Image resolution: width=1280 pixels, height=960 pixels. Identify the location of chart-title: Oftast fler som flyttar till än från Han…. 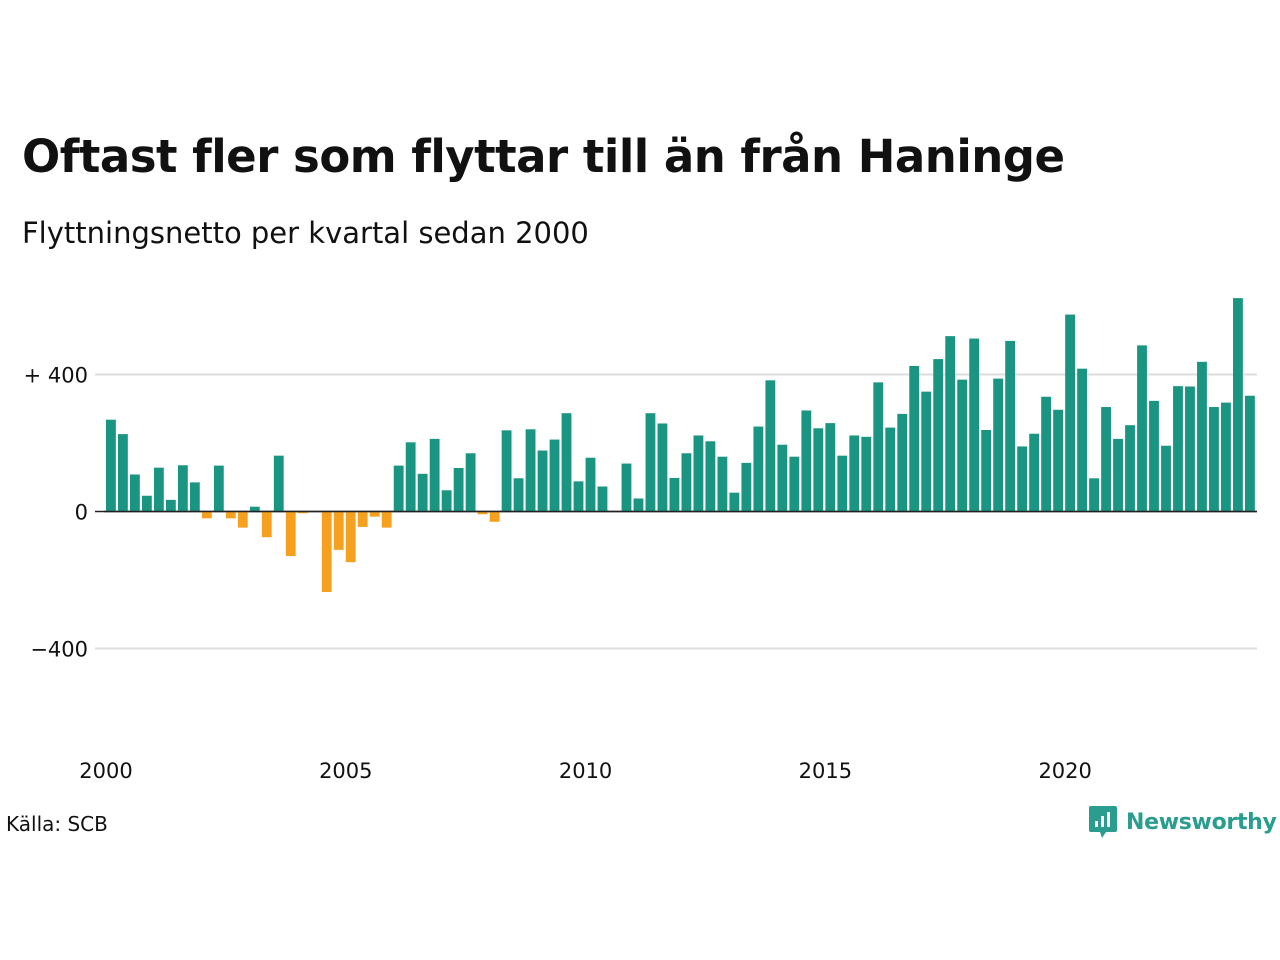
(543, 156).